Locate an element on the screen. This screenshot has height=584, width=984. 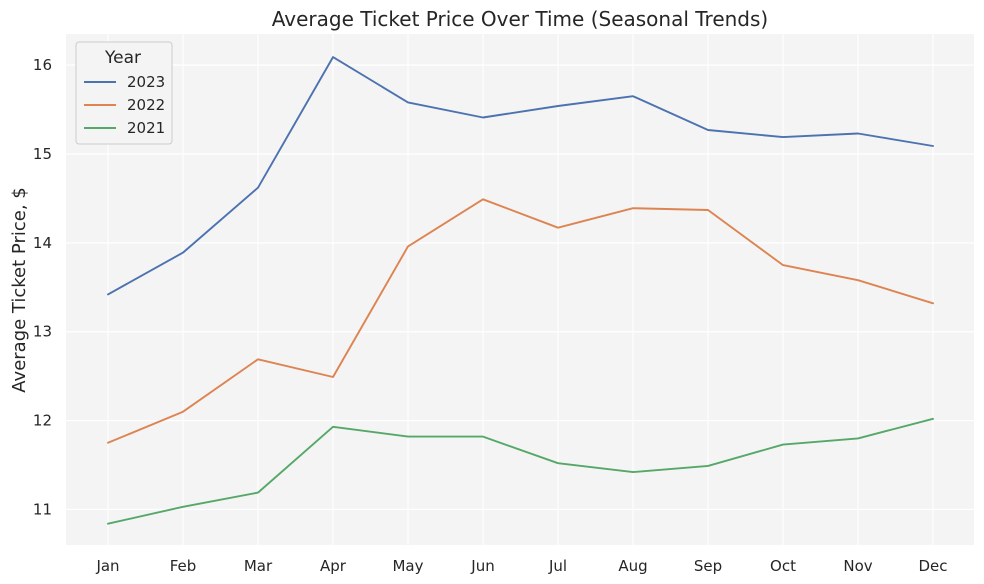
x-axis-ticks: Jan Feb Mar Apr May Jun Jul Aug Sep Oct Nov Dec is located at coordinates (521, 566).